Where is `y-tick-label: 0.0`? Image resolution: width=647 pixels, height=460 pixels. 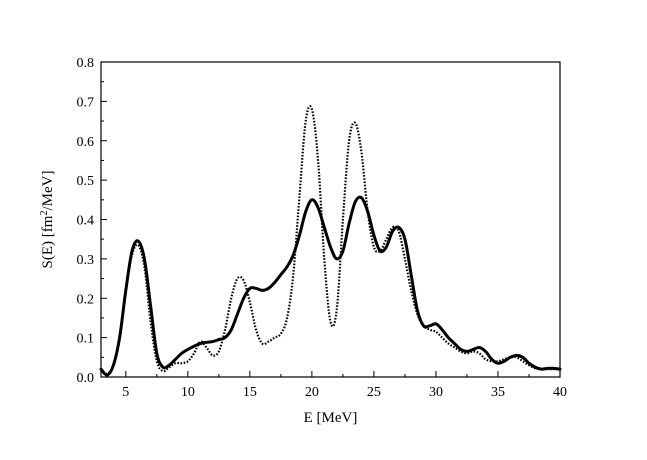 y-tick-label: 0.0 is located at coordinates (86, 378).